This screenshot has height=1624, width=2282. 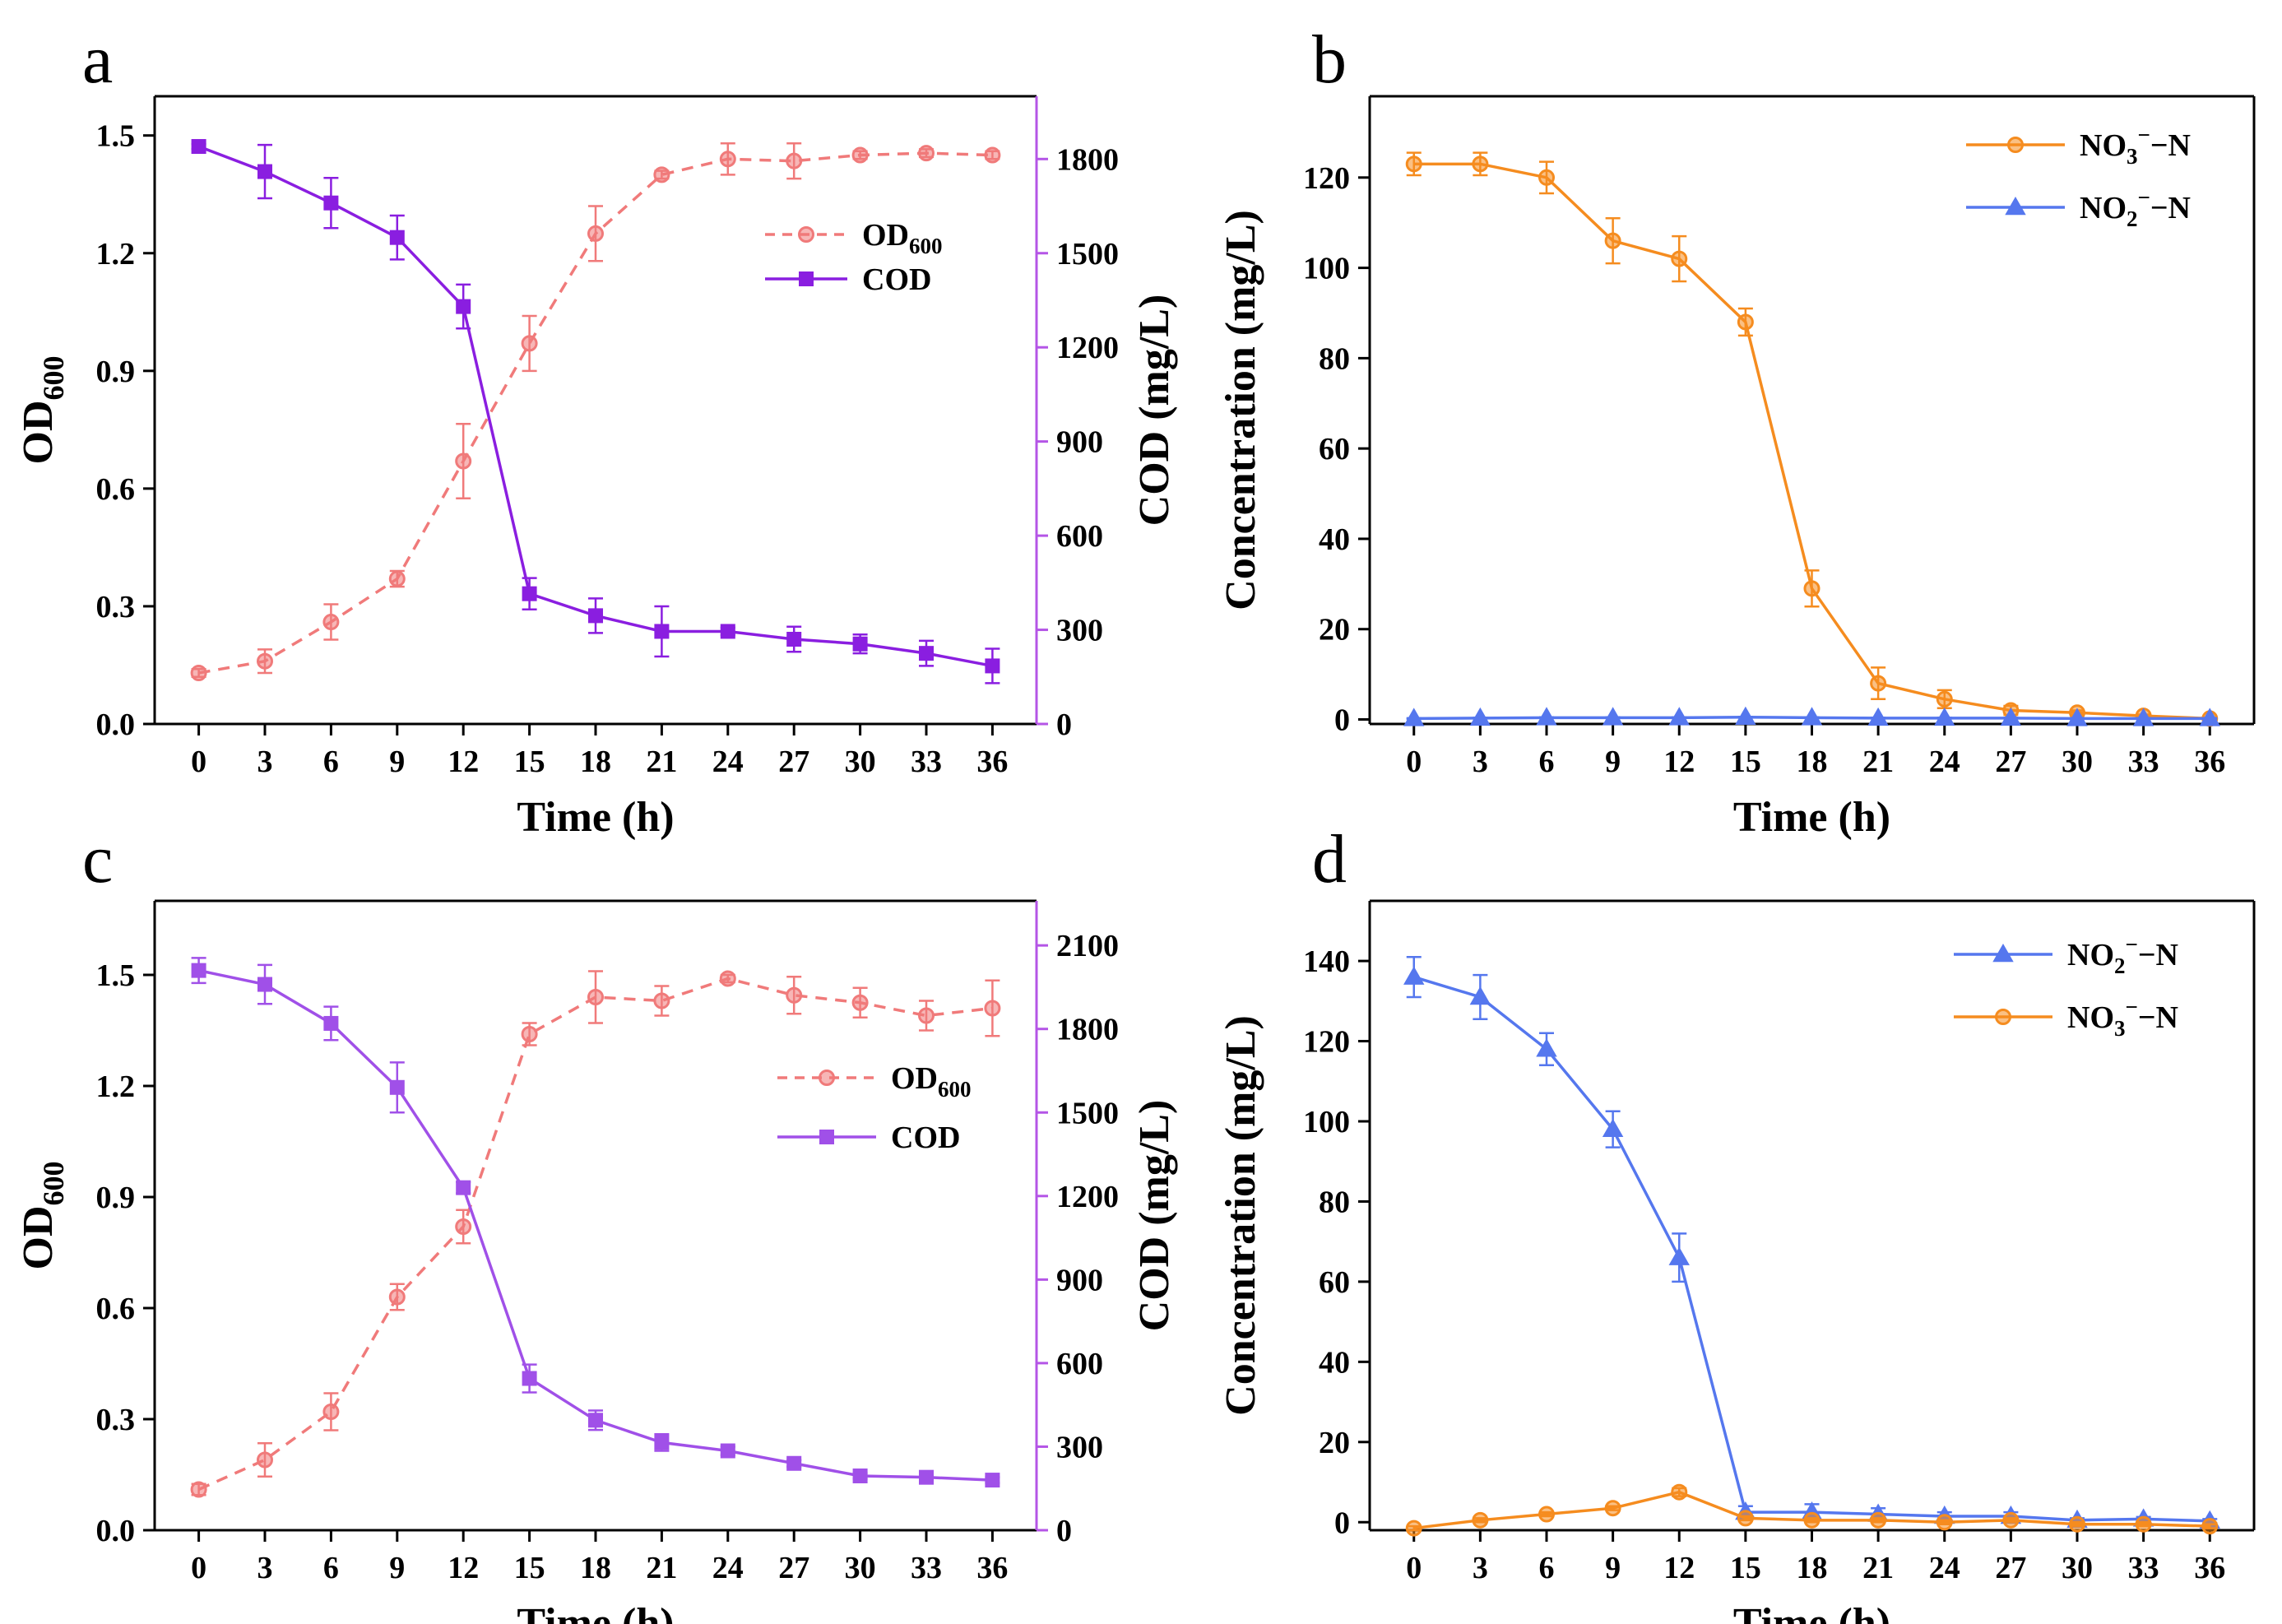 What do you see at coordinates (931, 1081) in the screenshot?
I see `legend-label: OD600` at bounding box center [931, 1081].